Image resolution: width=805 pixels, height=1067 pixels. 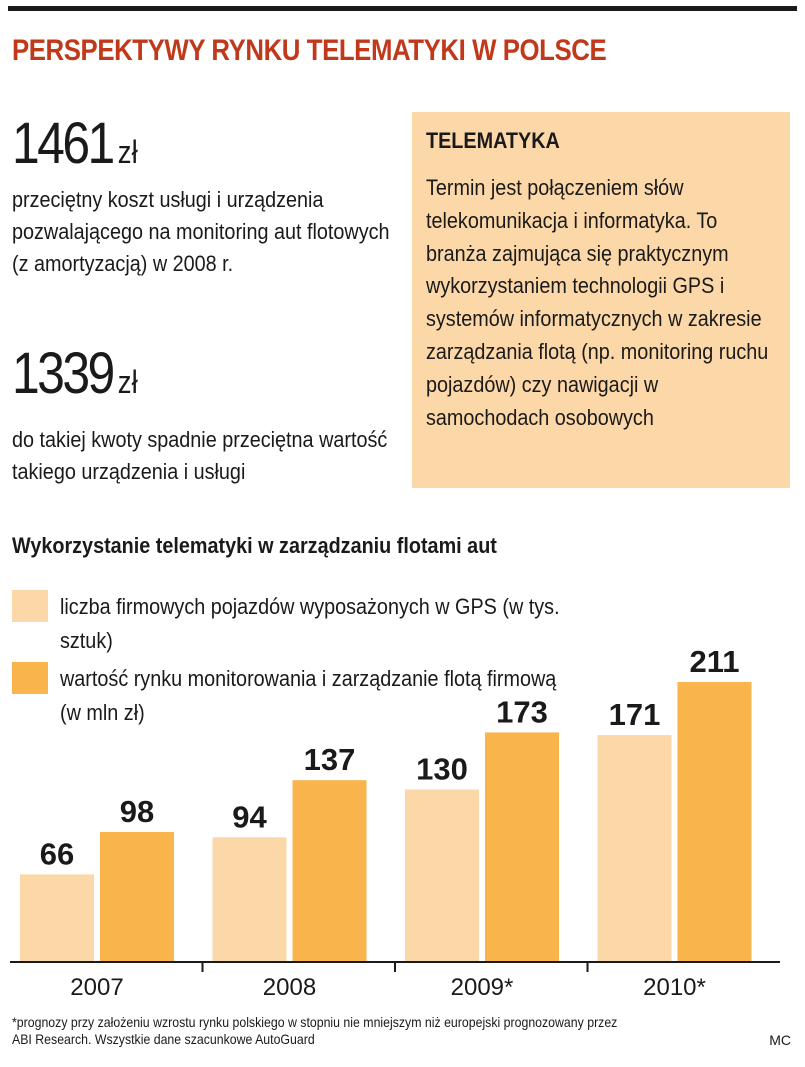 What do you see at coordinates (330, 759) in the screenshot?
I see `bar-value-label: 137` at bounding box center [330, 759].